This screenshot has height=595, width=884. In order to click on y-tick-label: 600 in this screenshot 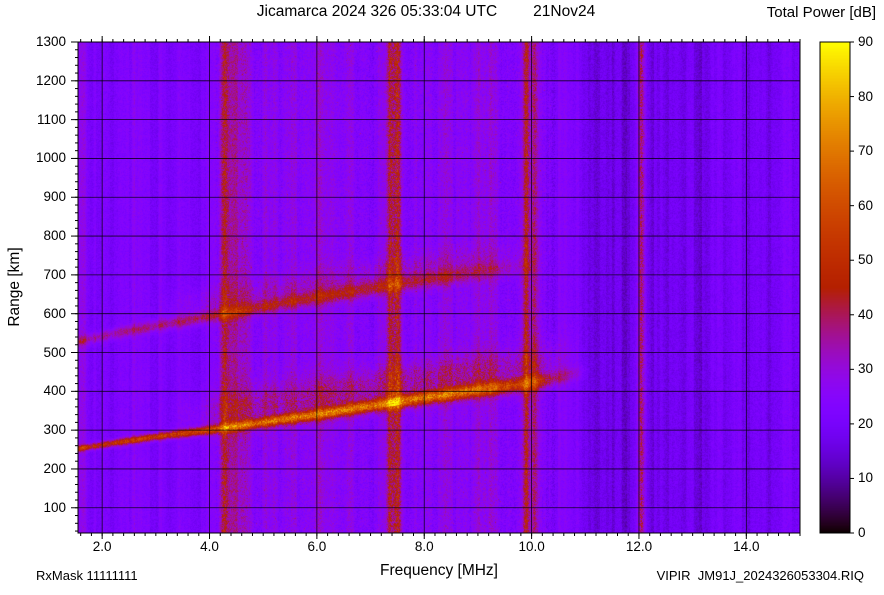, I will do `click(54, 313)`.